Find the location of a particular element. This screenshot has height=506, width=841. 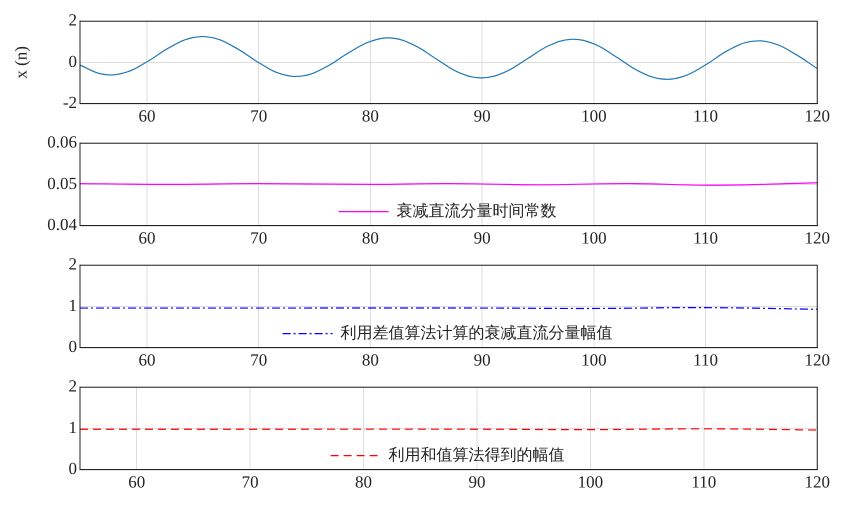

legend-label: 利用和值算法得到的幅值 is located at coordinates (476, 455).